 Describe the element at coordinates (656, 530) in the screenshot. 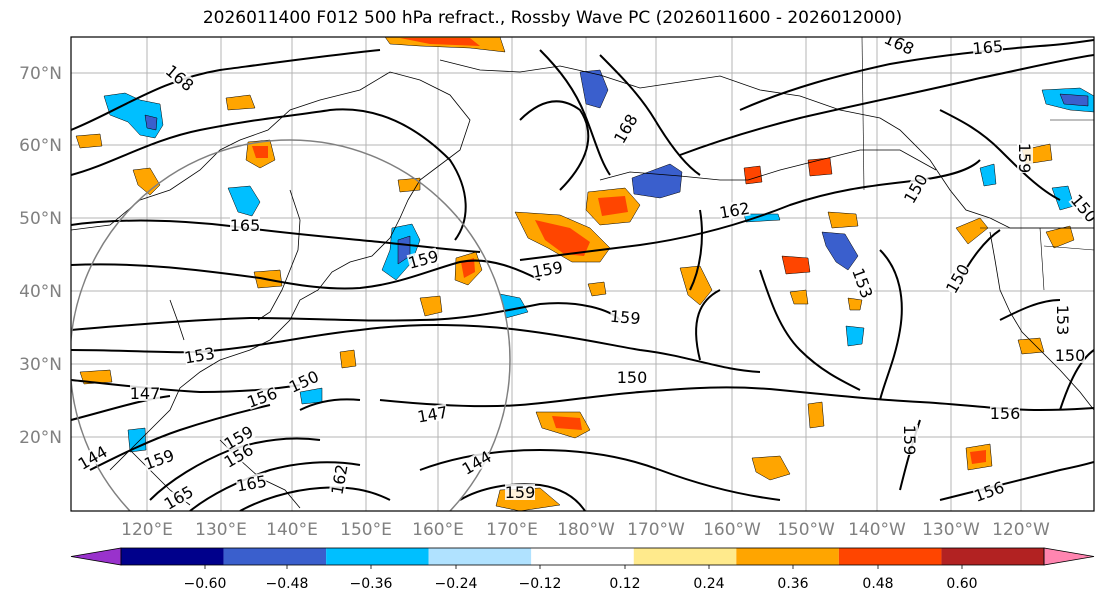

I see `longitude-label: 170°W` at that location.